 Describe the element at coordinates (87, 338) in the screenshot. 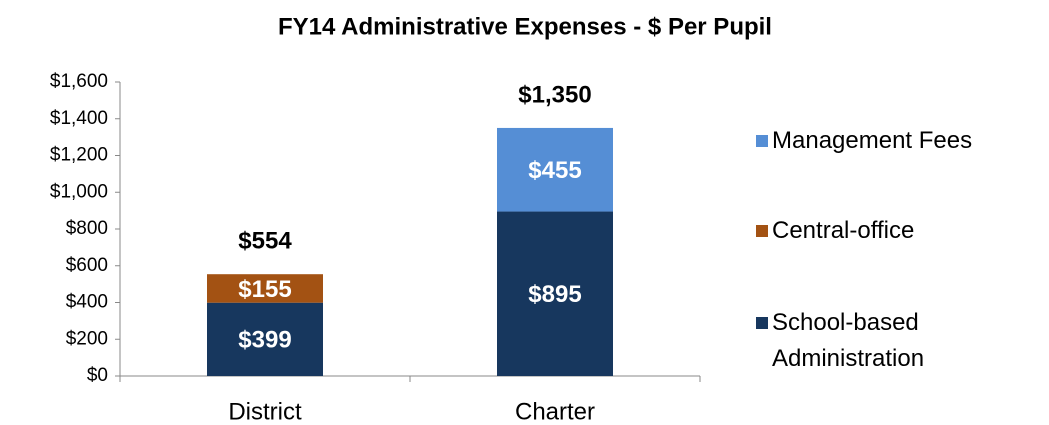

I see `y-tick-label: $200` at that location.